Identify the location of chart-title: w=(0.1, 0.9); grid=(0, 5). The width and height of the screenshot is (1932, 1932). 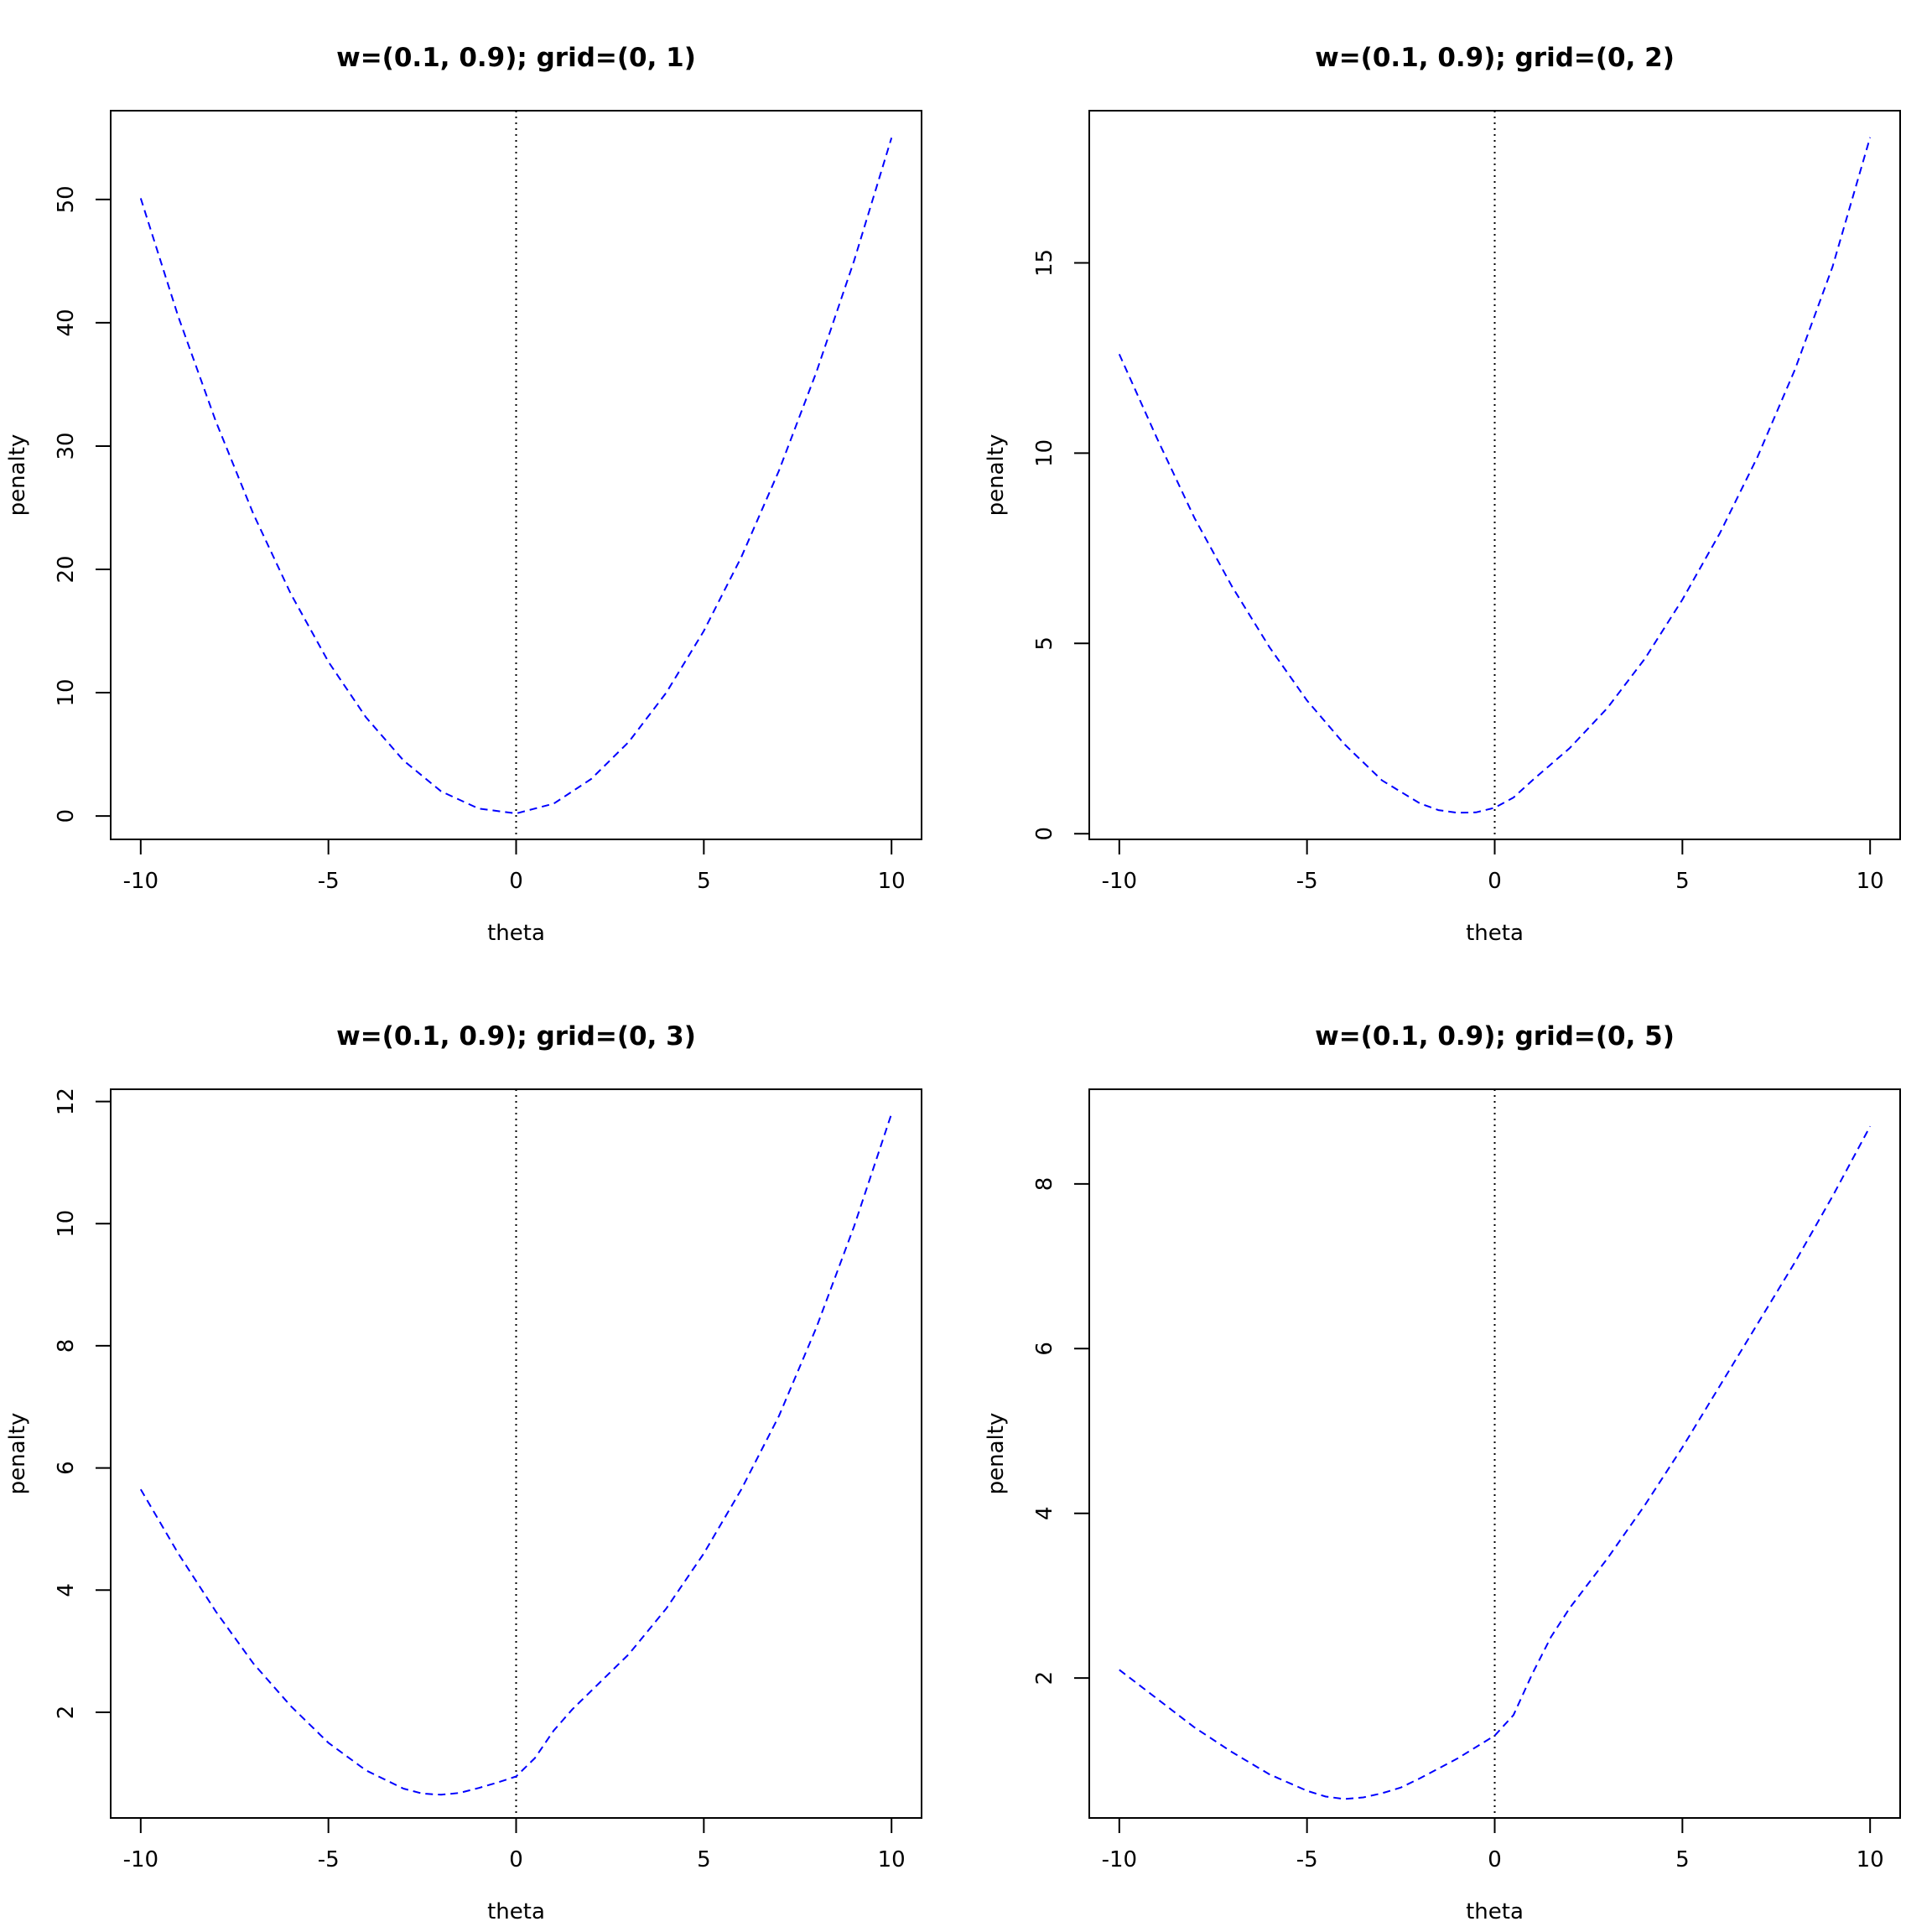
(1495, 1036).